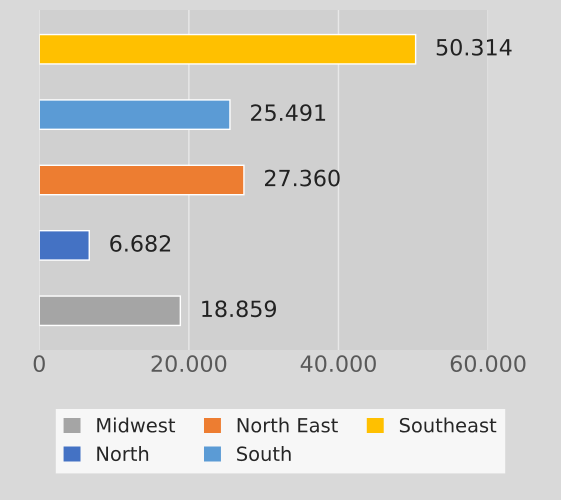  What do you see at coordinates (488, 363) in the screenshot?
I see `x-tick-label: 60.000` at bounding box center [488, 363].